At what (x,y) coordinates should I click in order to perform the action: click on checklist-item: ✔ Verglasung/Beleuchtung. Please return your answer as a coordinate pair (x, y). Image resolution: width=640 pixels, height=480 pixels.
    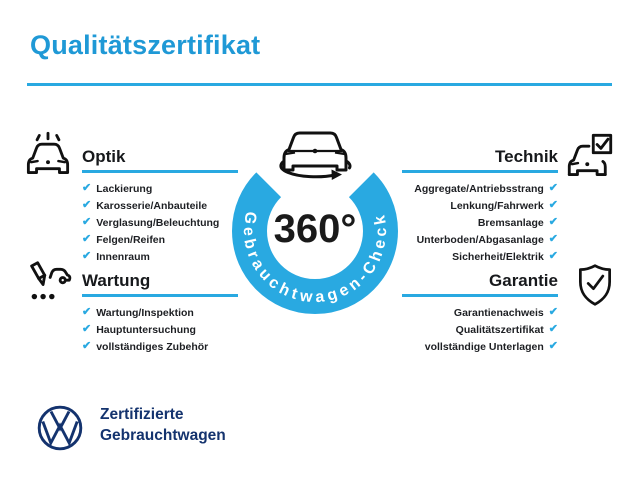
    Looking at the image, I should click on (160, 222).